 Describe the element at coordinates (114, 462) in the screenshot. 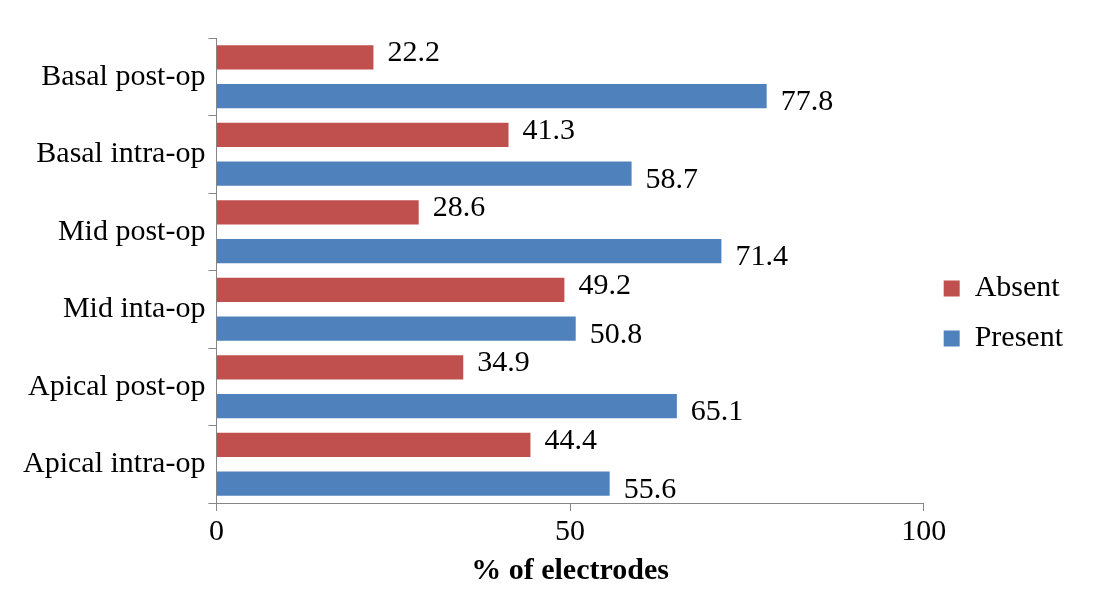

I see `y-tick-label: Apical intra-op` at that location.